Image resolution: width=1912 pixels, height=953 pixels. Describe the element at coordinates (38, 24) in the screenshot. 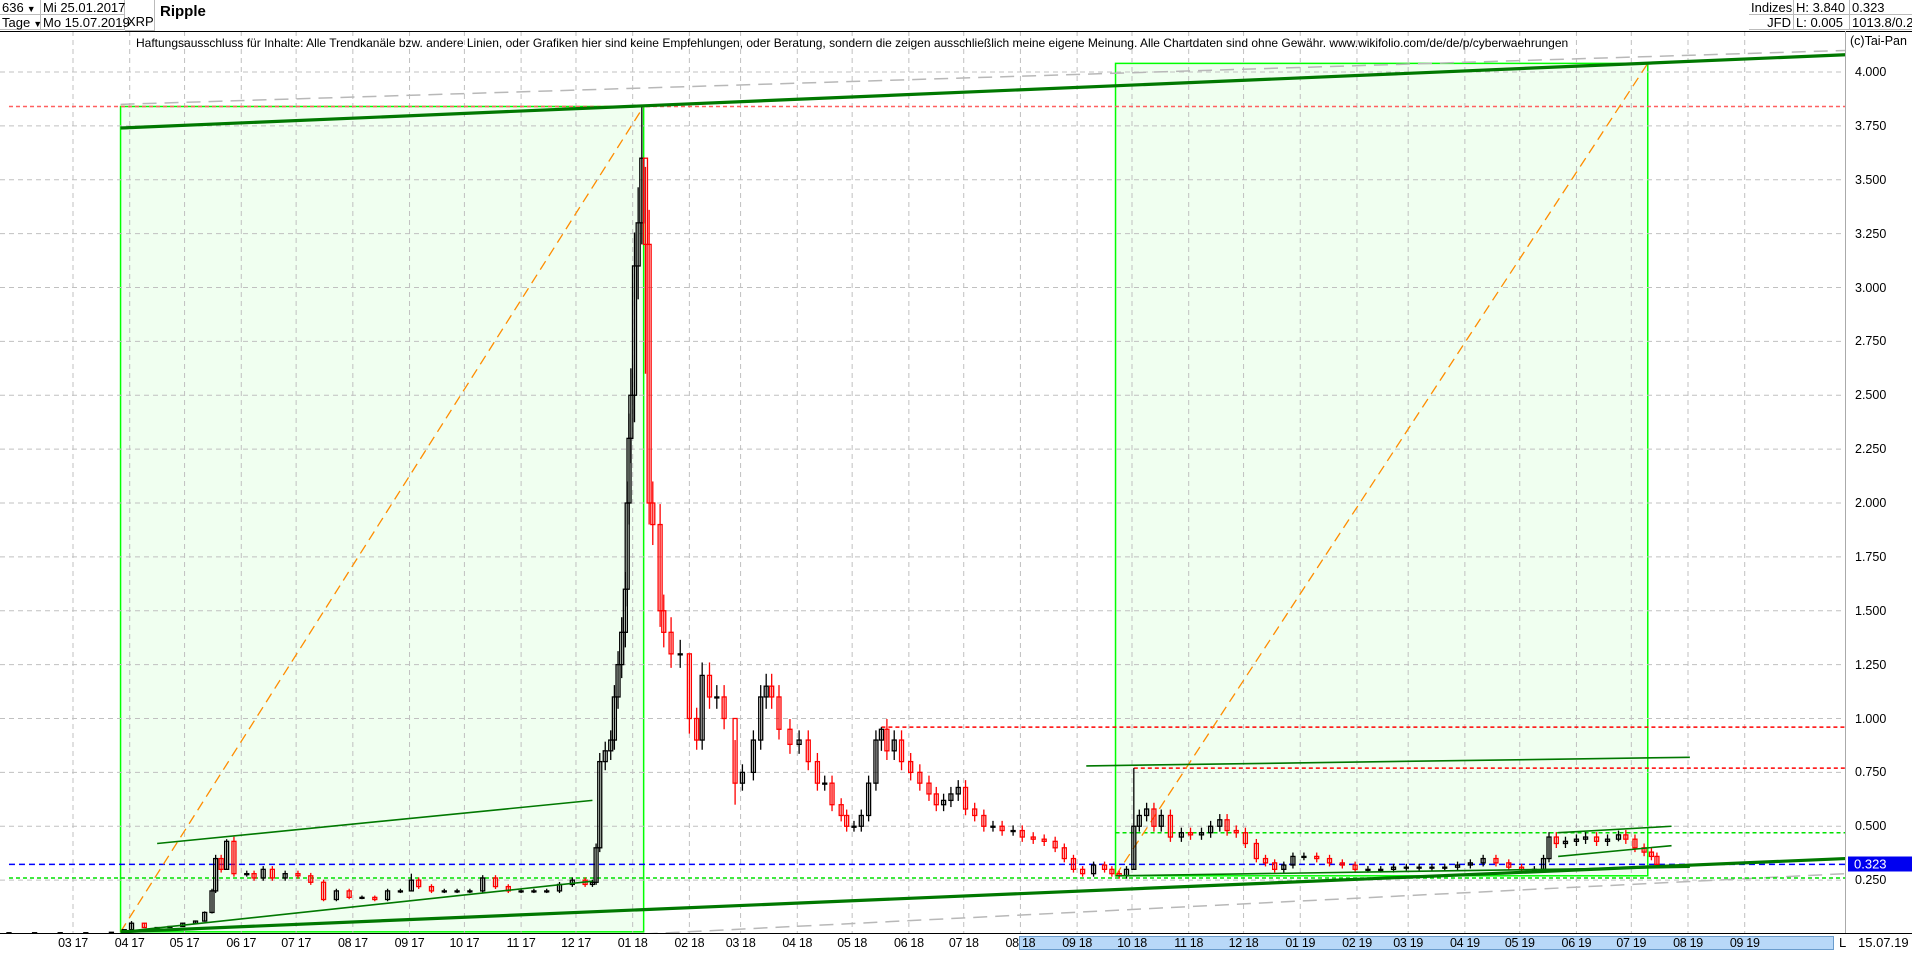

I see `chevron-down-icon: ▼` at that location.